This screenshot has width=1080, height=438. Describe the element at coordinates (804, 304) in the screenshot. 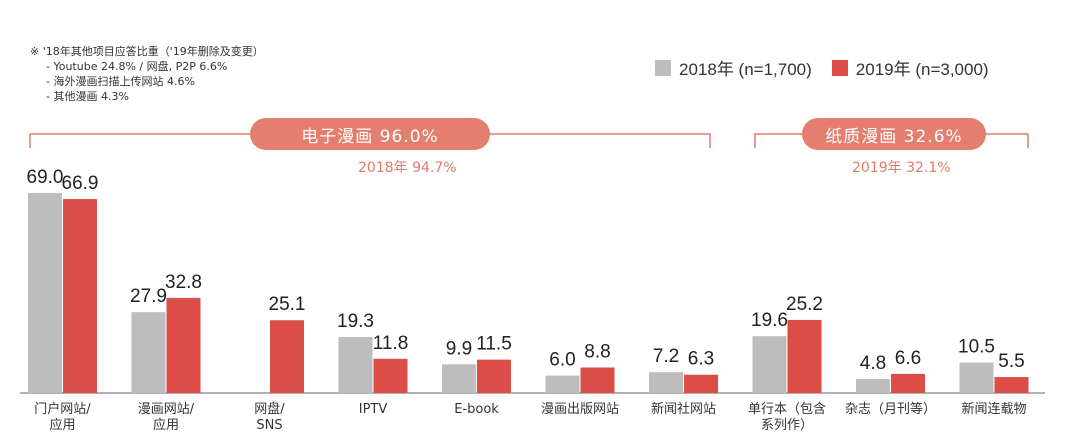

I see `data-label: 25.2` at that location.